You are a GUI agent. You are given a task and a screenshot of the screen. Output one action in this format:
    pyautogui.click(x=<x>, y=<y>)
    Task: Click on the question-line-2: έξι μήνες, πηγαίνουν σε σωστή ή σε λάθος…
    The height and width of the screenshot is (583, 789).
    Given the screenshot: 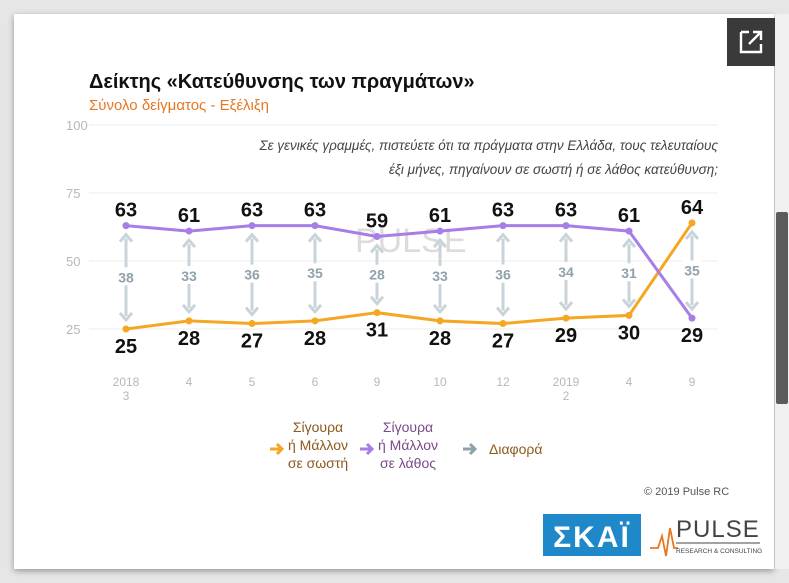 What is the action you would take?
    pyautogui.click(x=553, y=169)
    